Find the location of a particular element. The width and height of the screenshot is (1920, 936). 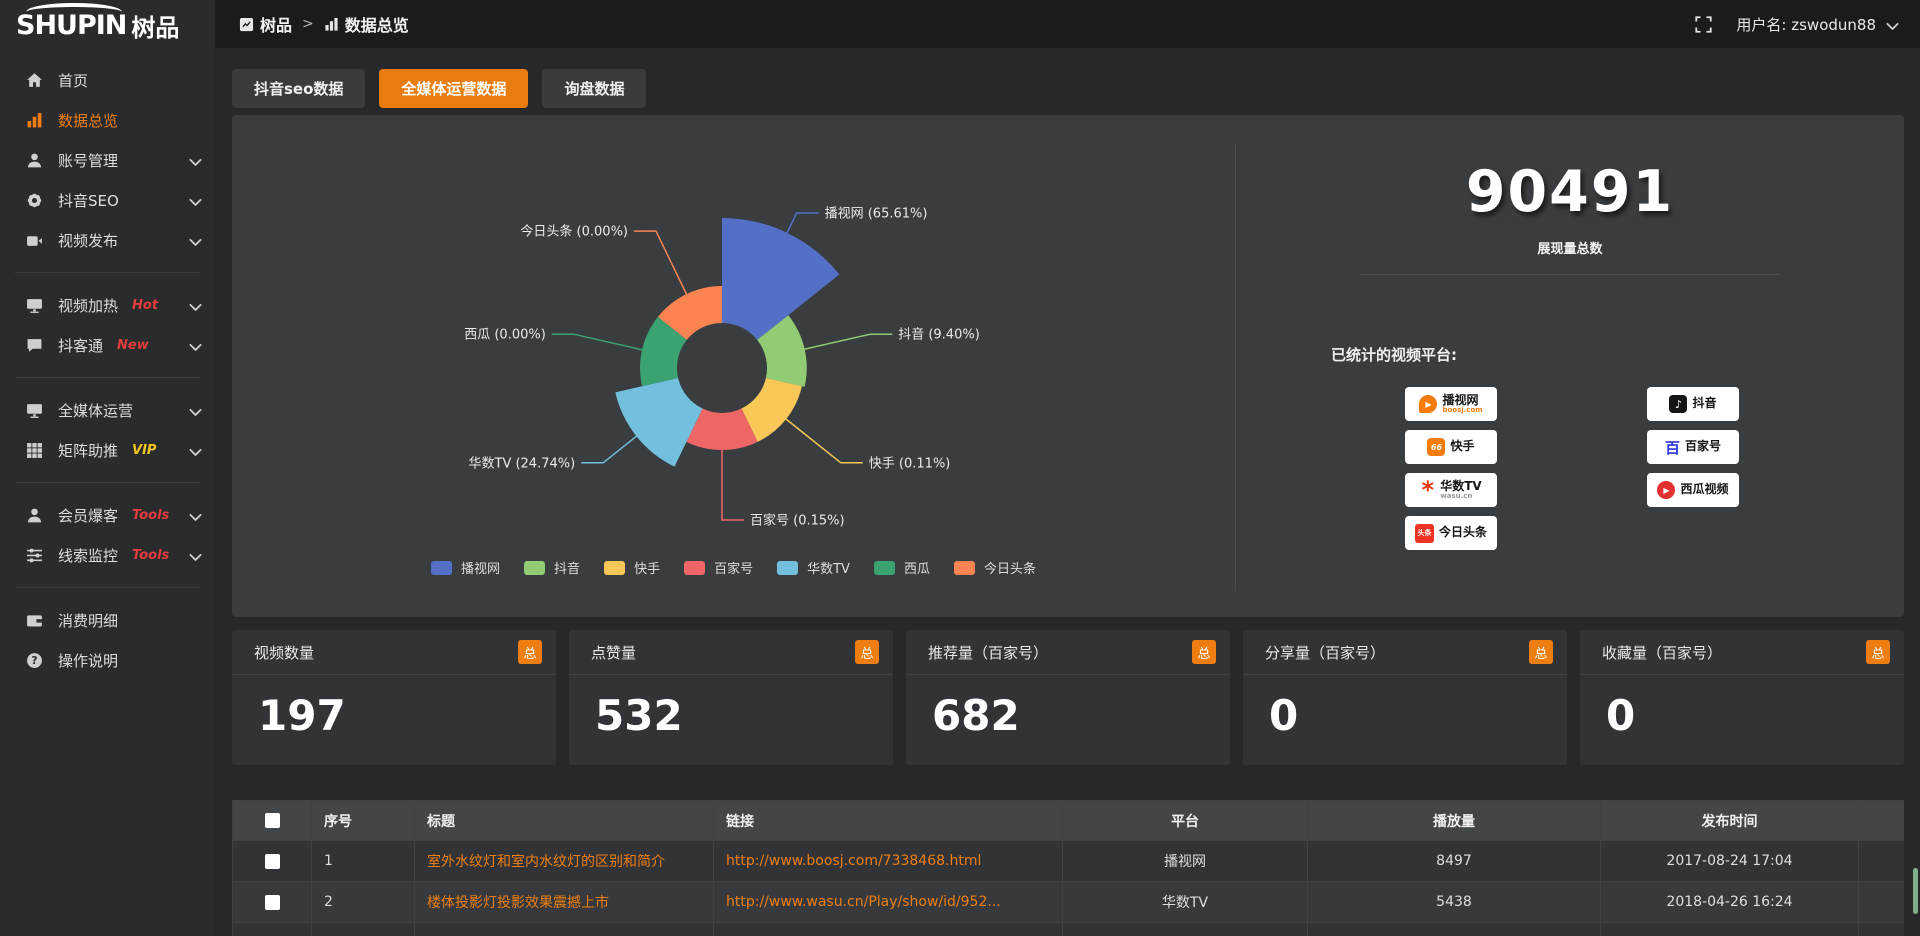

pie-slice-今日头条 is located at coordinates (689, 313).